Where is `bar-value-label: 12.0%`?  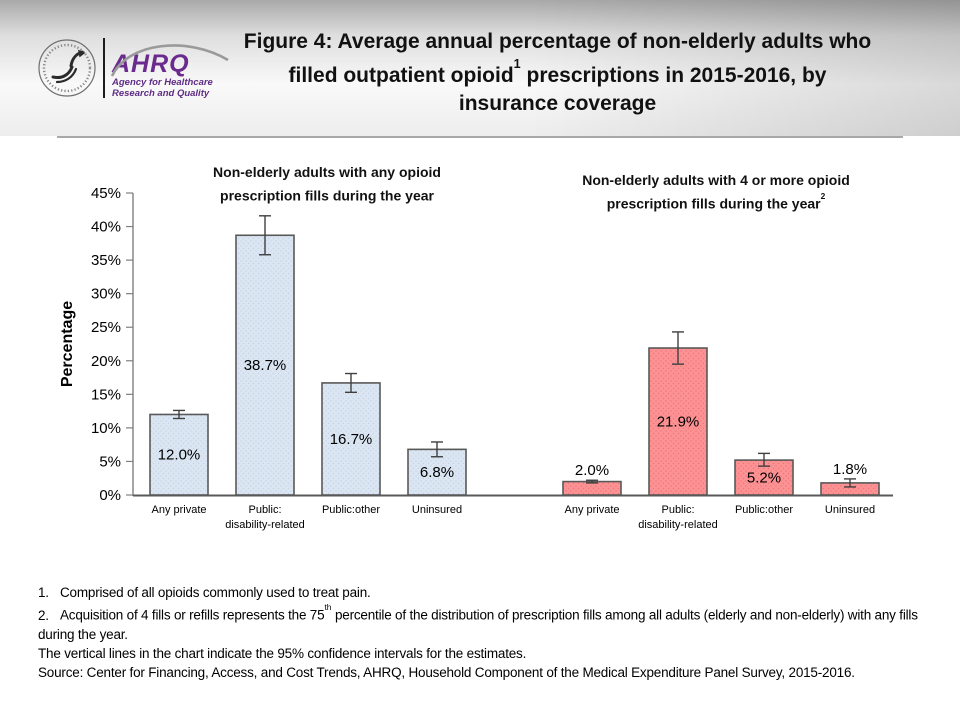 bar-value-label: 12.0% is located at coordinates (179, 455).